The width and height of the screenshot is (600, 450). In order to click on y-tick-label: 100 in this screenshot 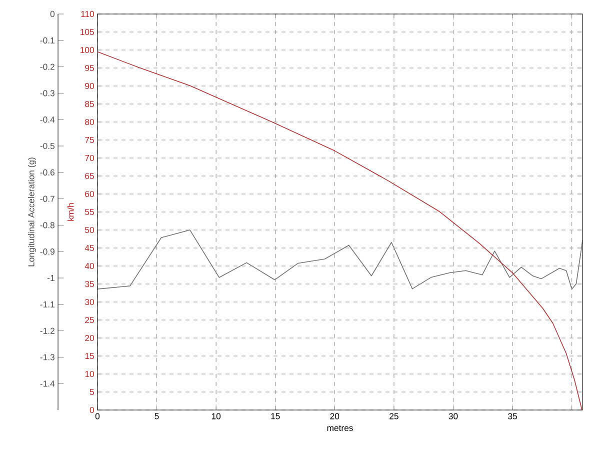, I will do `click(87, 50)`.